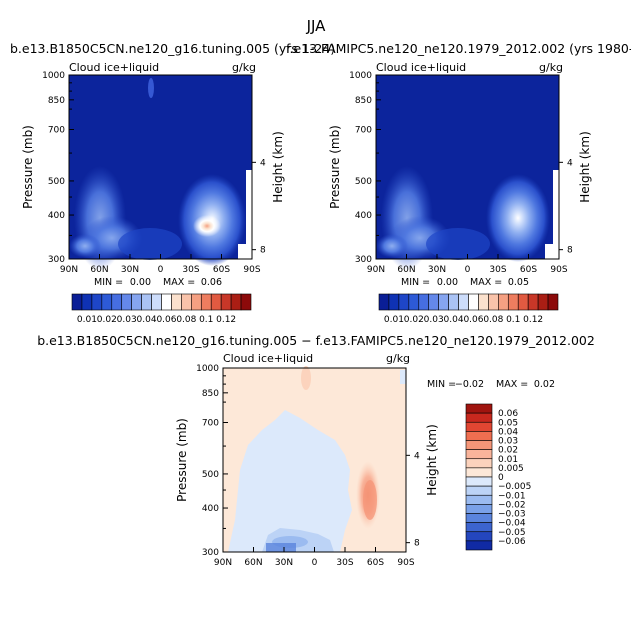 Image resolution: width=631 pixels, height=630 pixels. What do you see at coordinates (570, 251) in the screenshot?
I see `control-height-tick-label: 8` at bounding box center [570, 251].